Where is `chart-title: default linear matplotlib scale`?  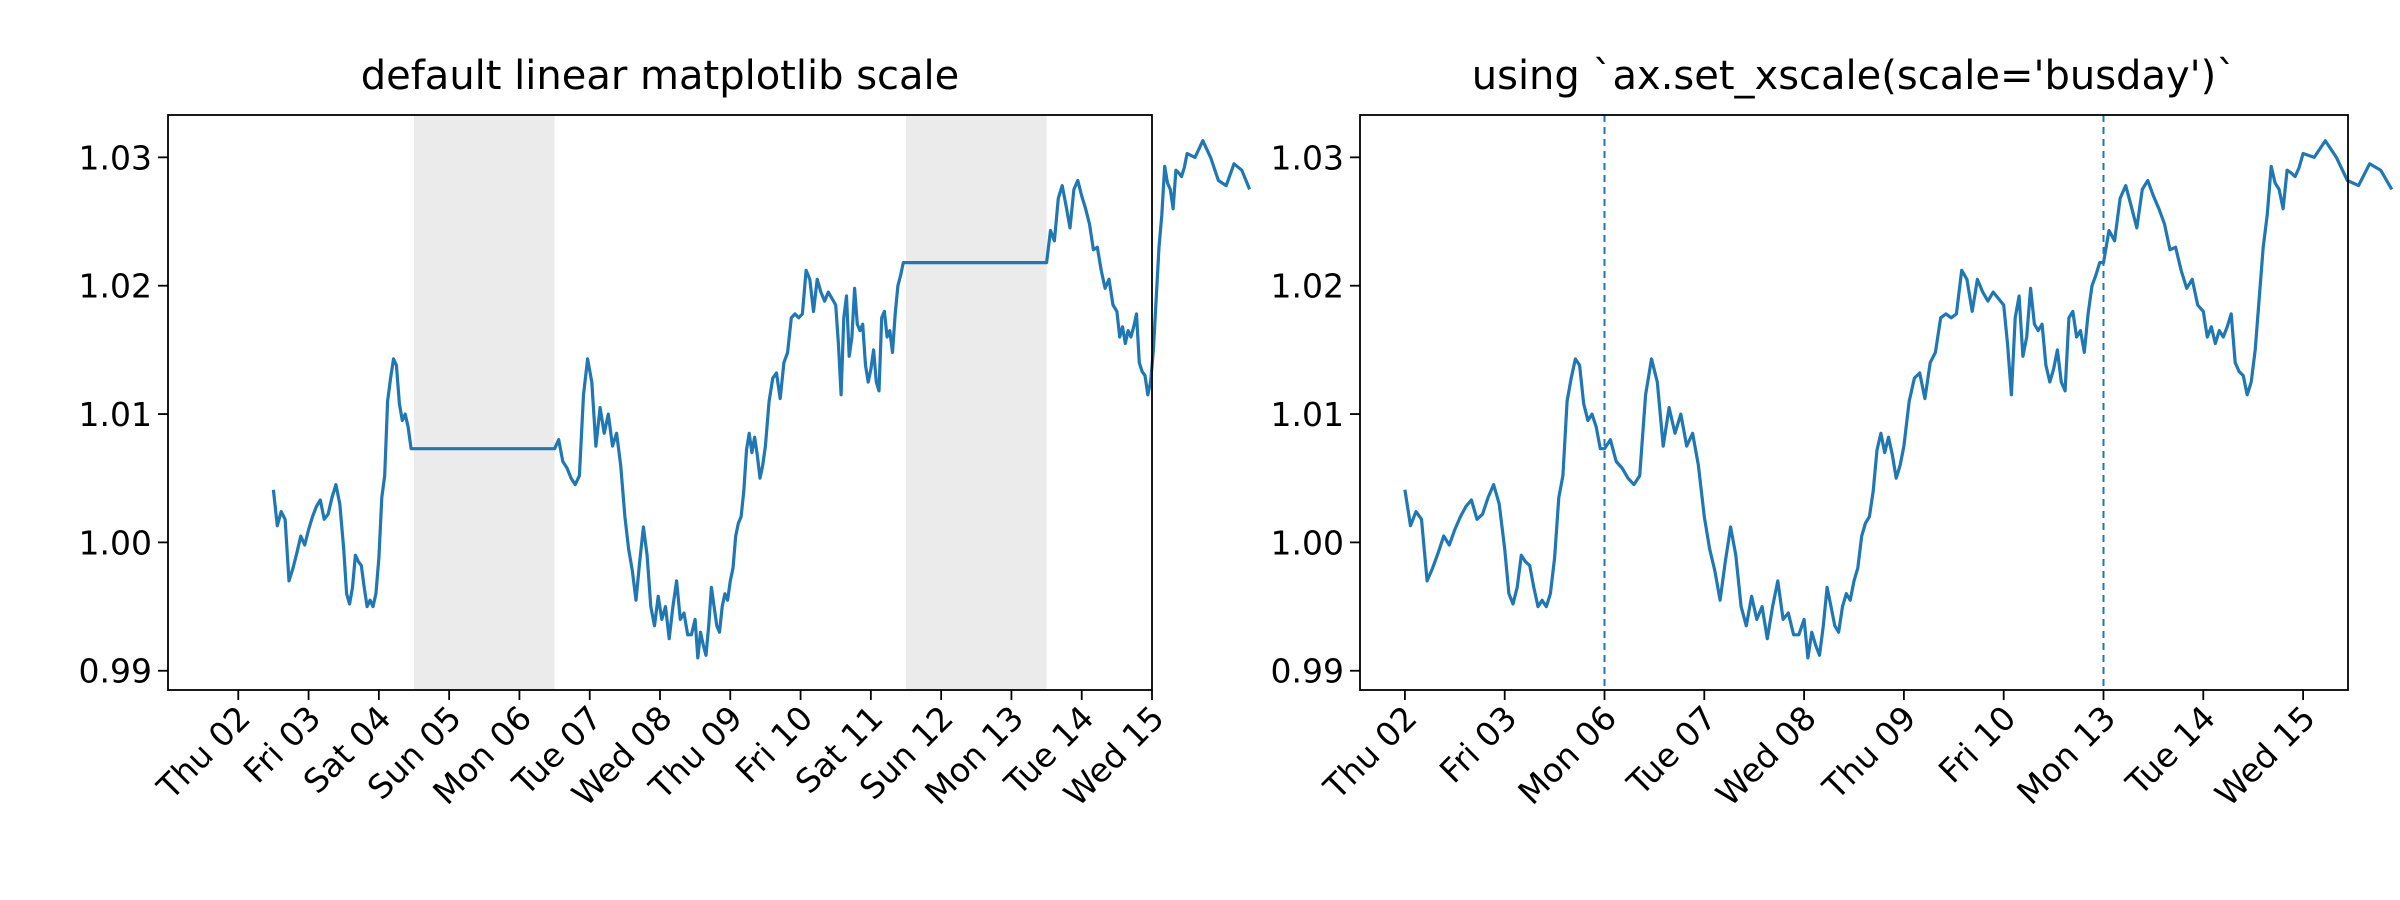
chart-title: default linear matplotlib scale is located at coordinates (660, 76).